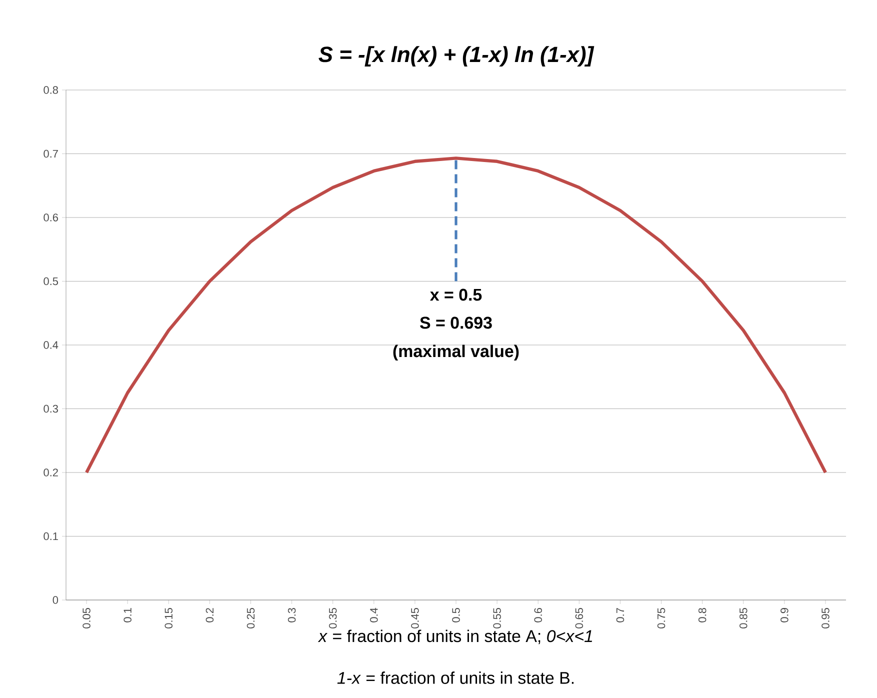  I want to click on x-tick-label: 0.2, so click(210, 615).